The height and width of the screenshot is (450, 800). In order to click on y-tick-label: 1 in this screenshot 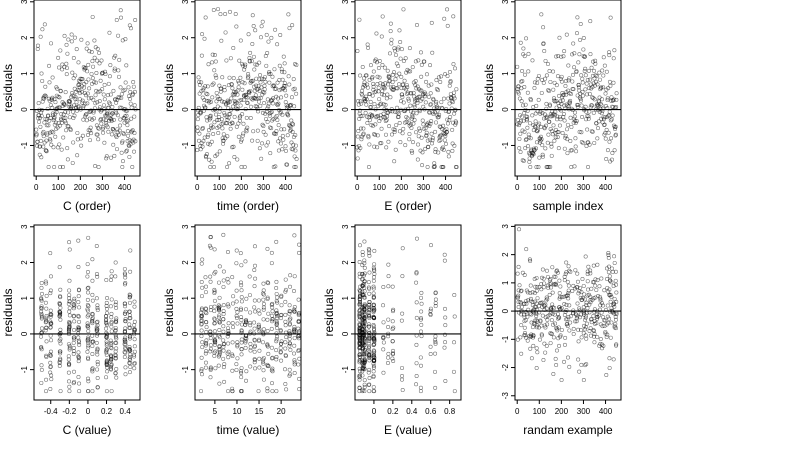, I will do `click(185, 73)`.